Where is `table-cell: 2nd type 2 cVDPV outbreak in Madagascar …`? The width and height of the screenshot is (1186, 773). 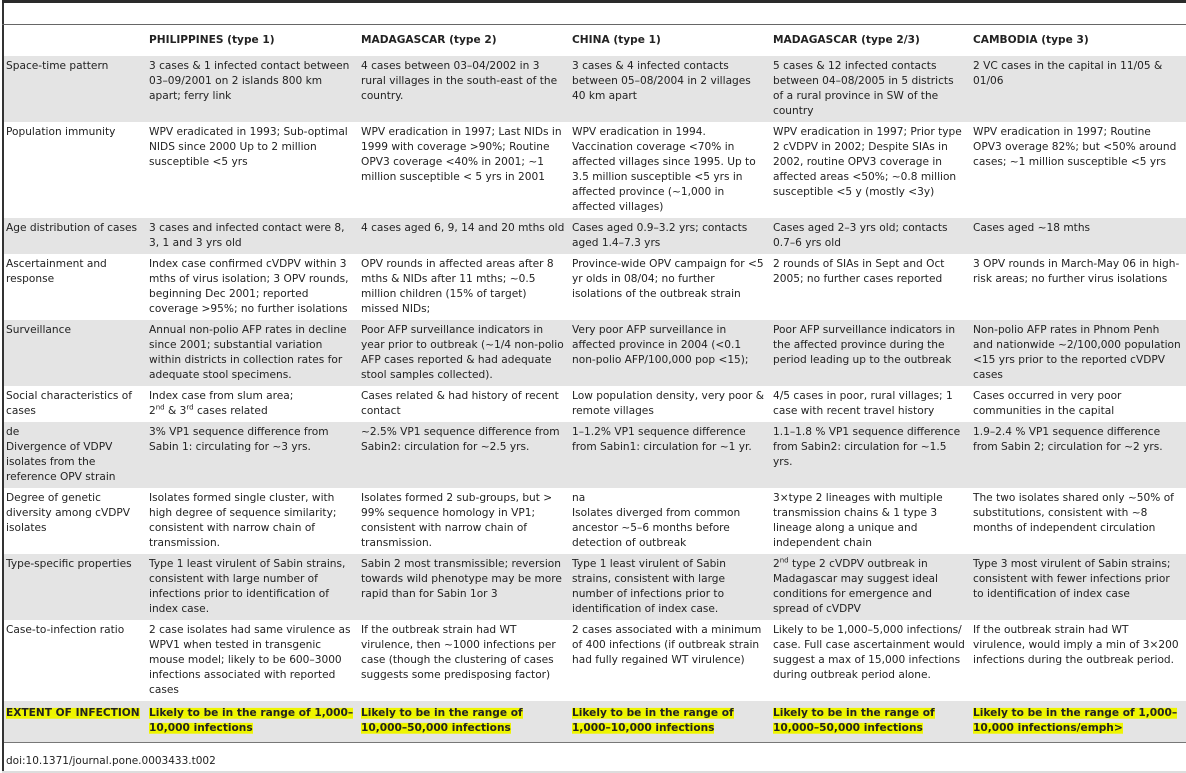 table-cell: 2nd type 2 cVDPV outbreak in Madagascar … is located at coordinates (871, 587).